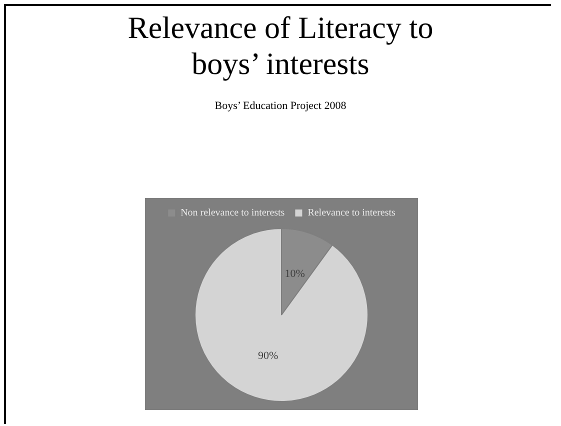  Describe the element at coordinates (294, 274) in the screenshot. I see `data-label: 10%` at that location.